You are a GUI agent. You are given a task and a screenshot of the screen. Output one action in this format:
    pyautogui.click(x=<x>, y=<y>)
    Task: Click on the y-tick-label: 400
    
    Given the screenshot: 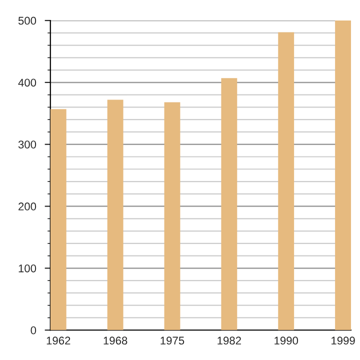 What is the action you would take?
    pyautogui.click(x=27, y=82)
    